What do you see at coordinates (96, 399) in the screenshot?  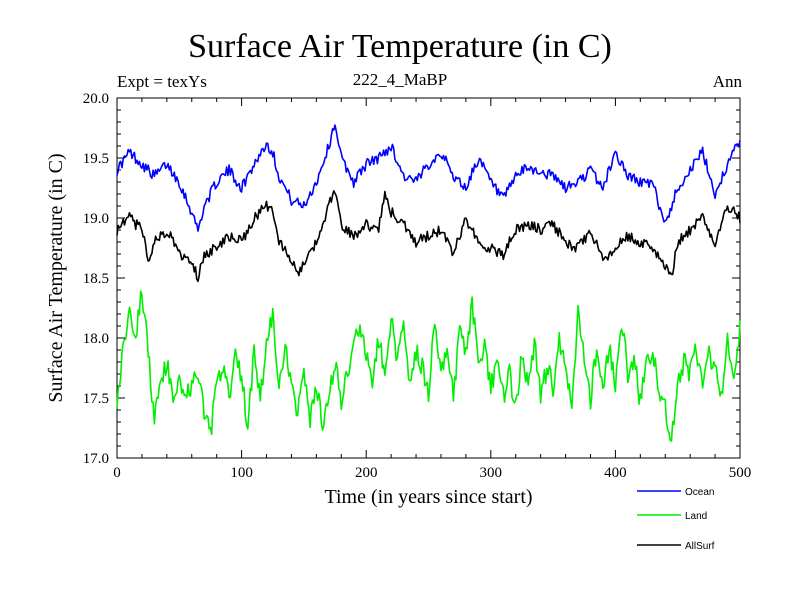 I see `y-tick-label: 17.5` at bounding box center [96, 399].